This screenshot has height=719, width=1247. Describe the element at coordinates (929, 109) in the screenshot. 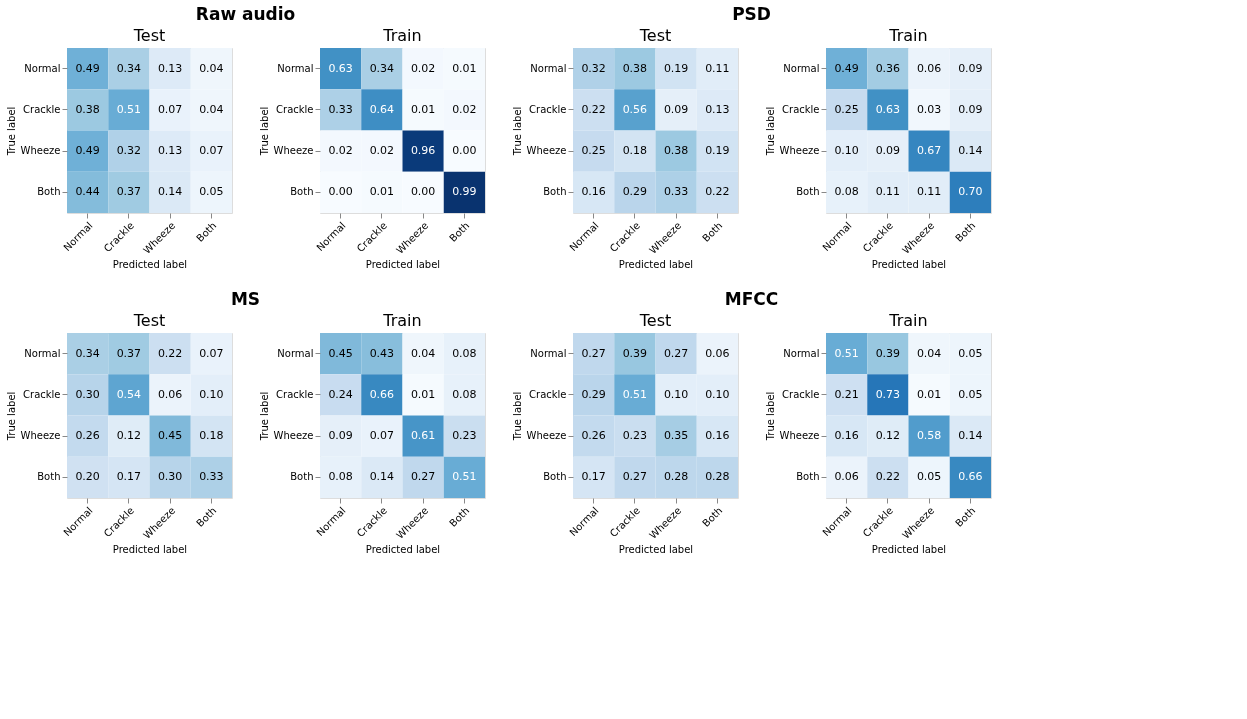

I see `data-label: 0.03` at that location.